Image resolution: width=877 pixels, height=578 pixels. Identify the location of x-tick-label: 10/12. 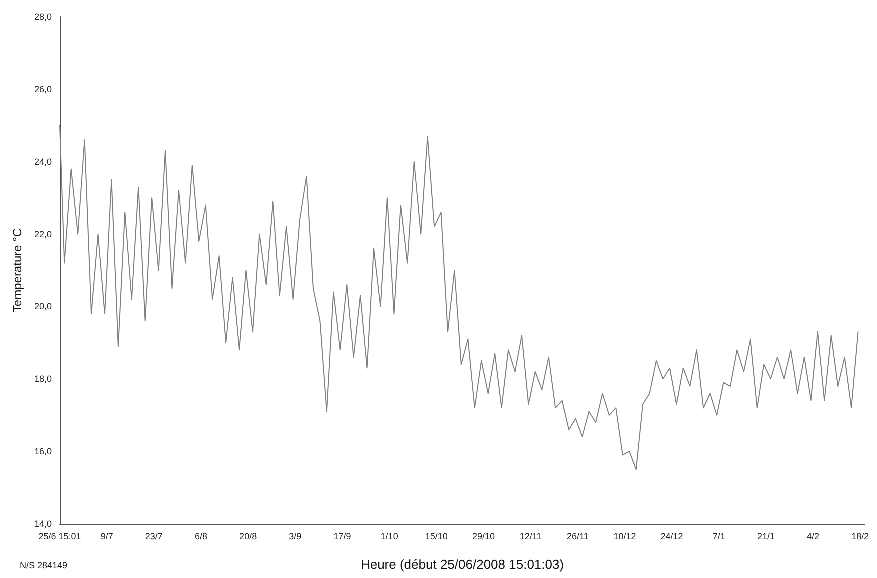
(625, 537).